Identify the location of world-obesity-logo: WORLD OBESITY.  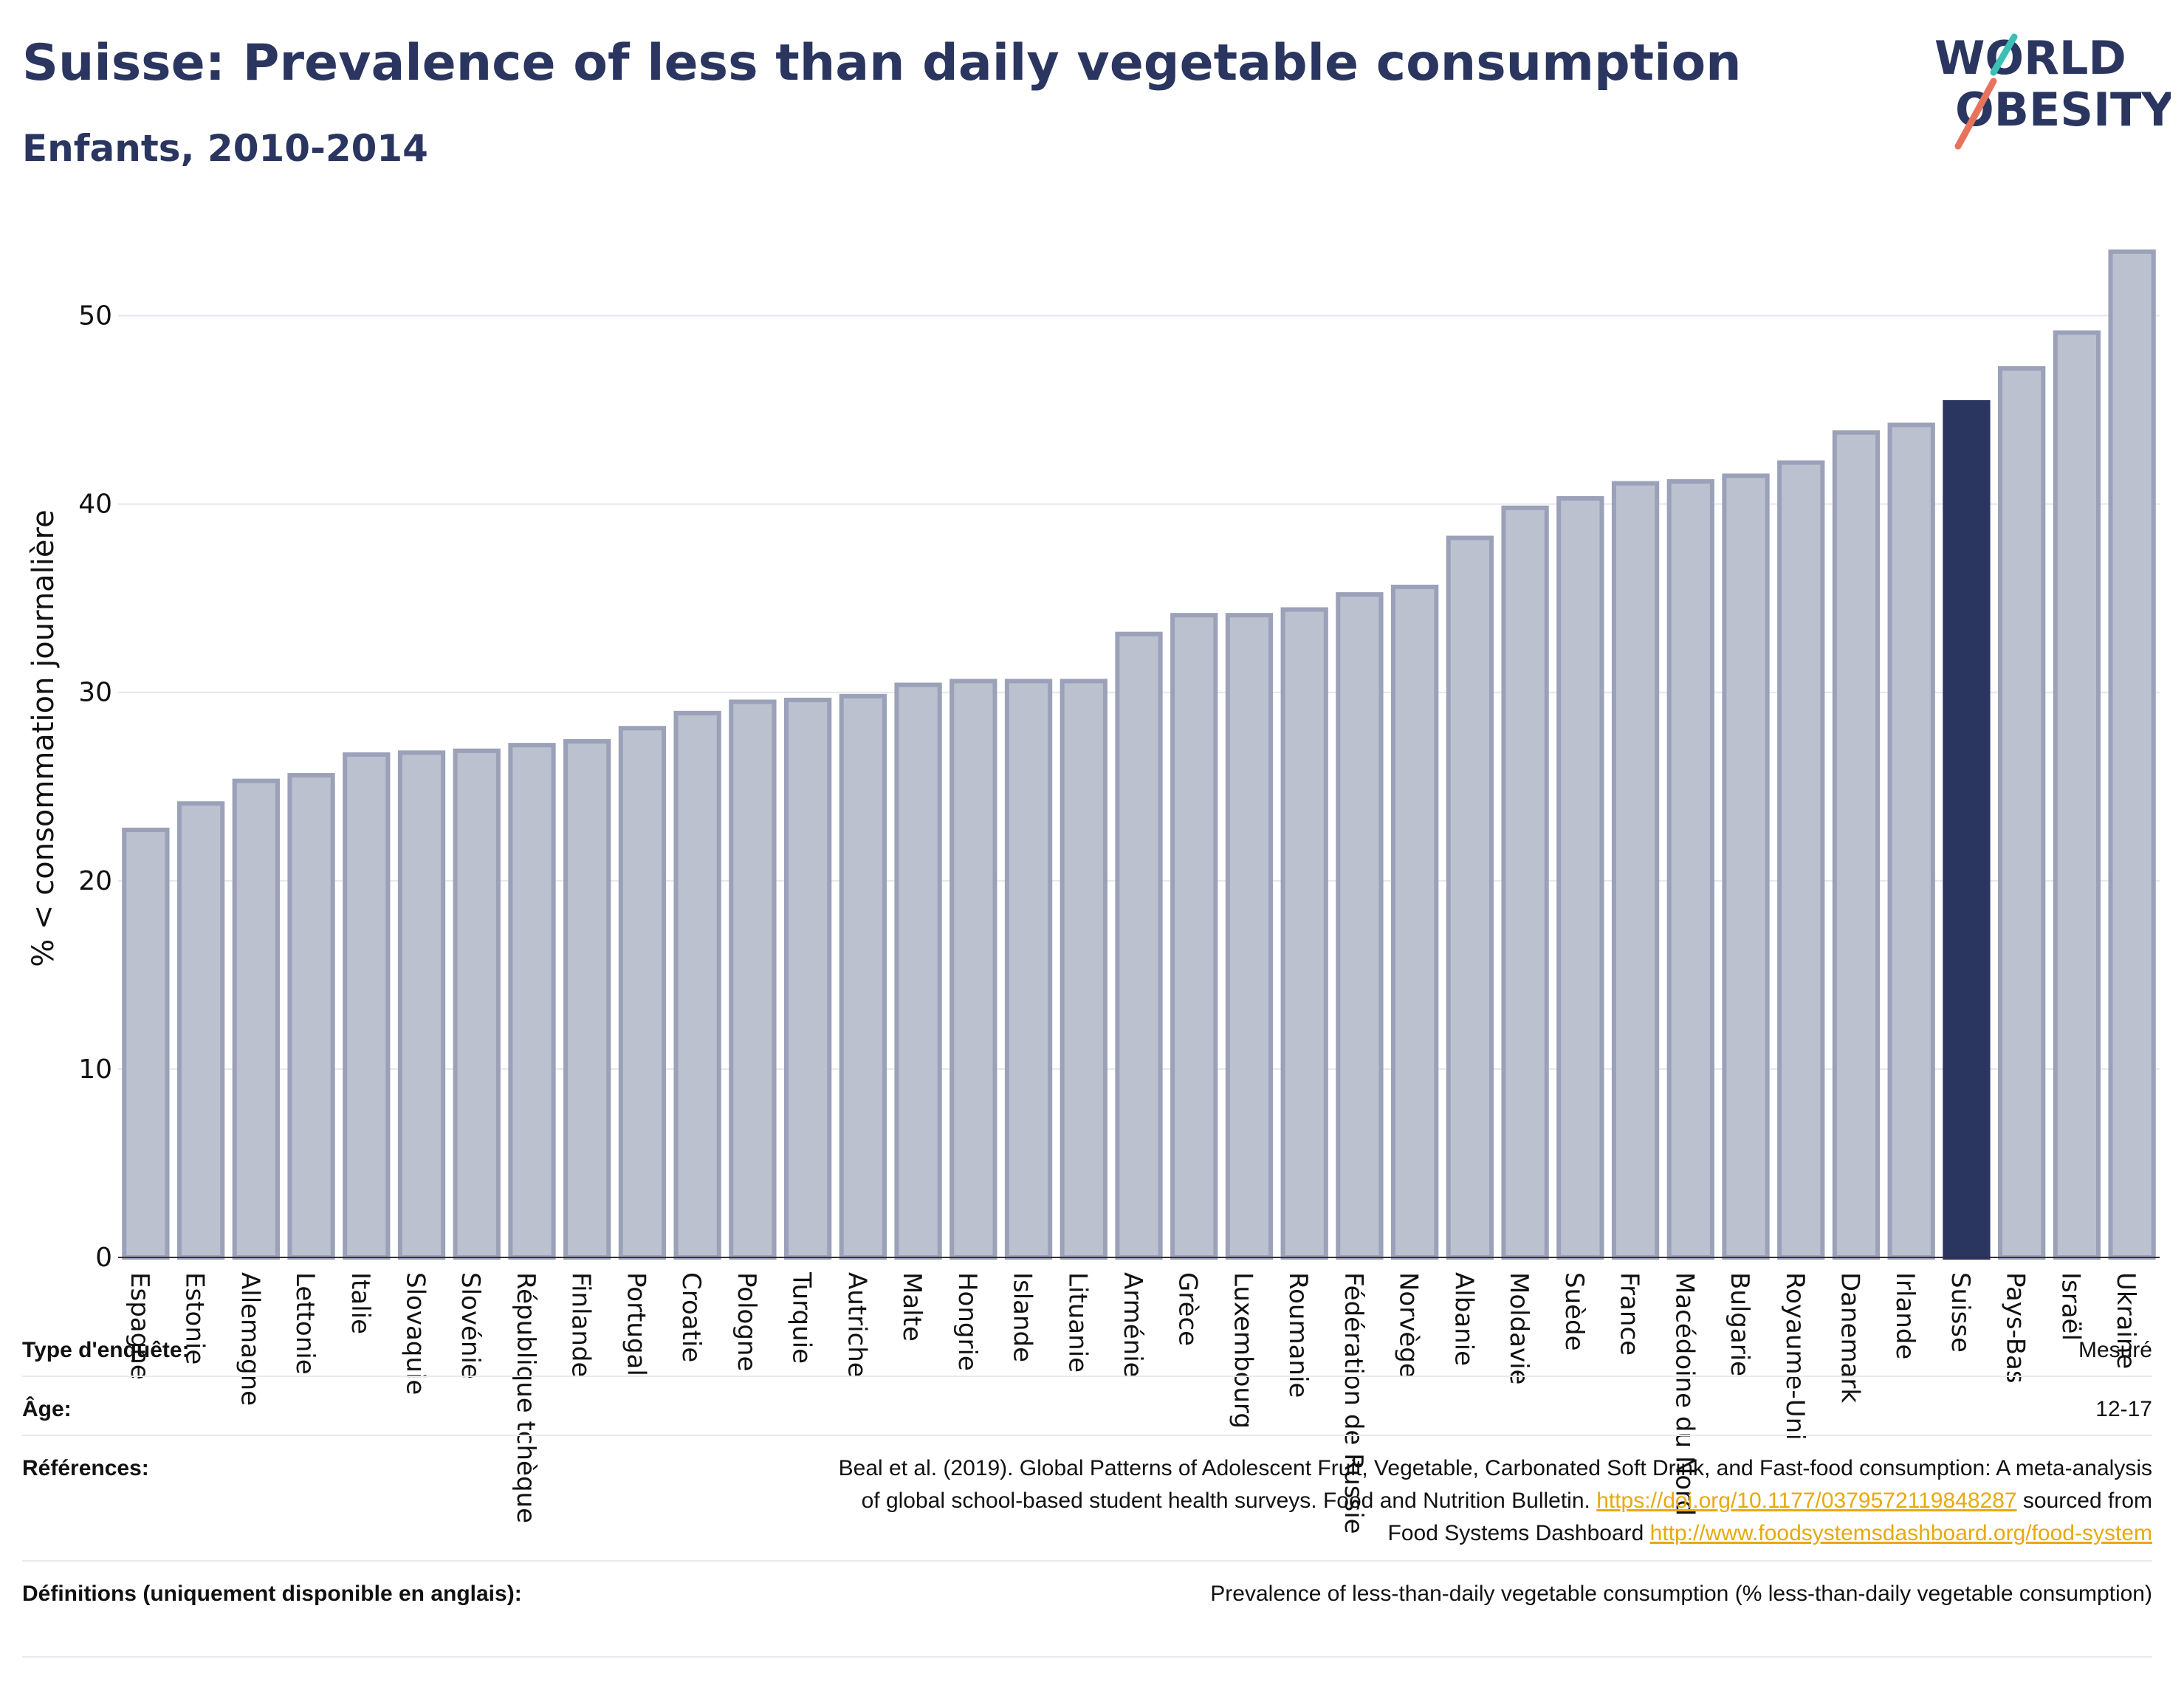
(2052, 90).